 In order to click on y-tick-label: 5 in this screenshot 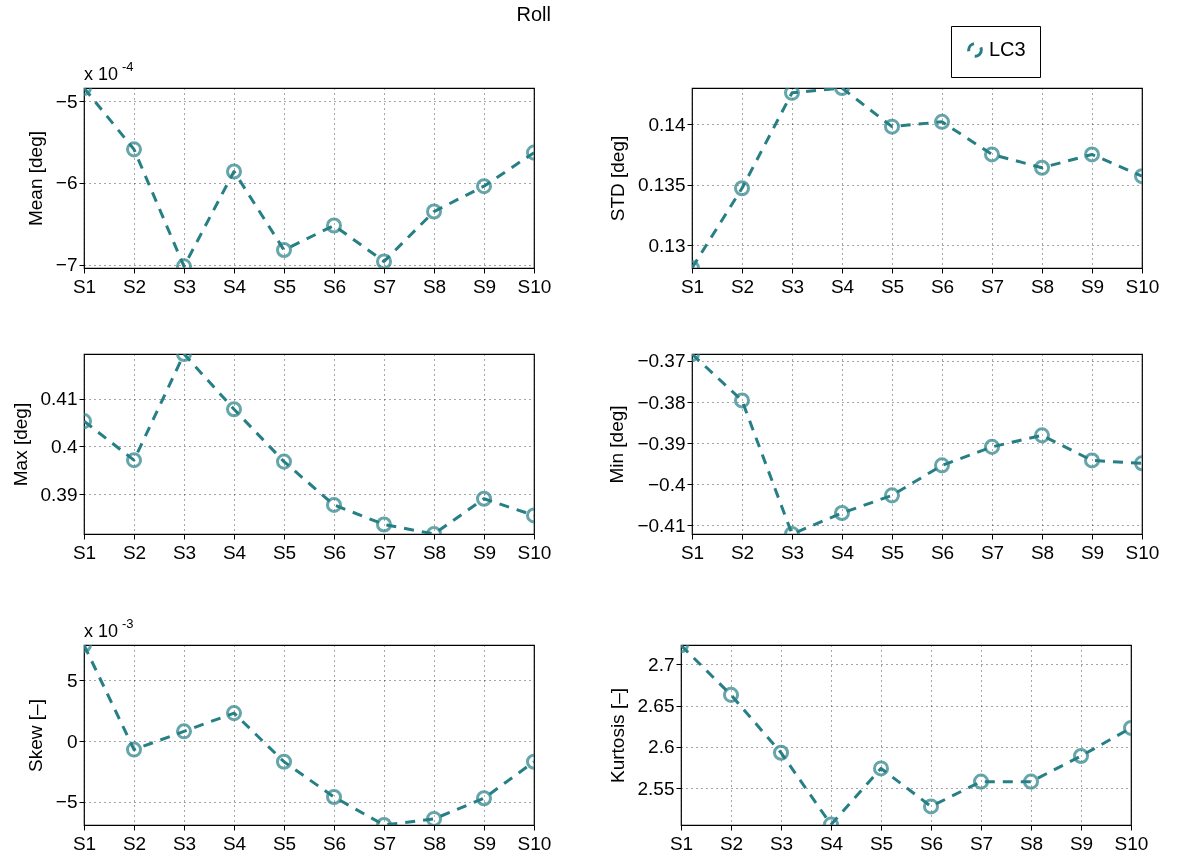, I will do `click(72, 680)`.